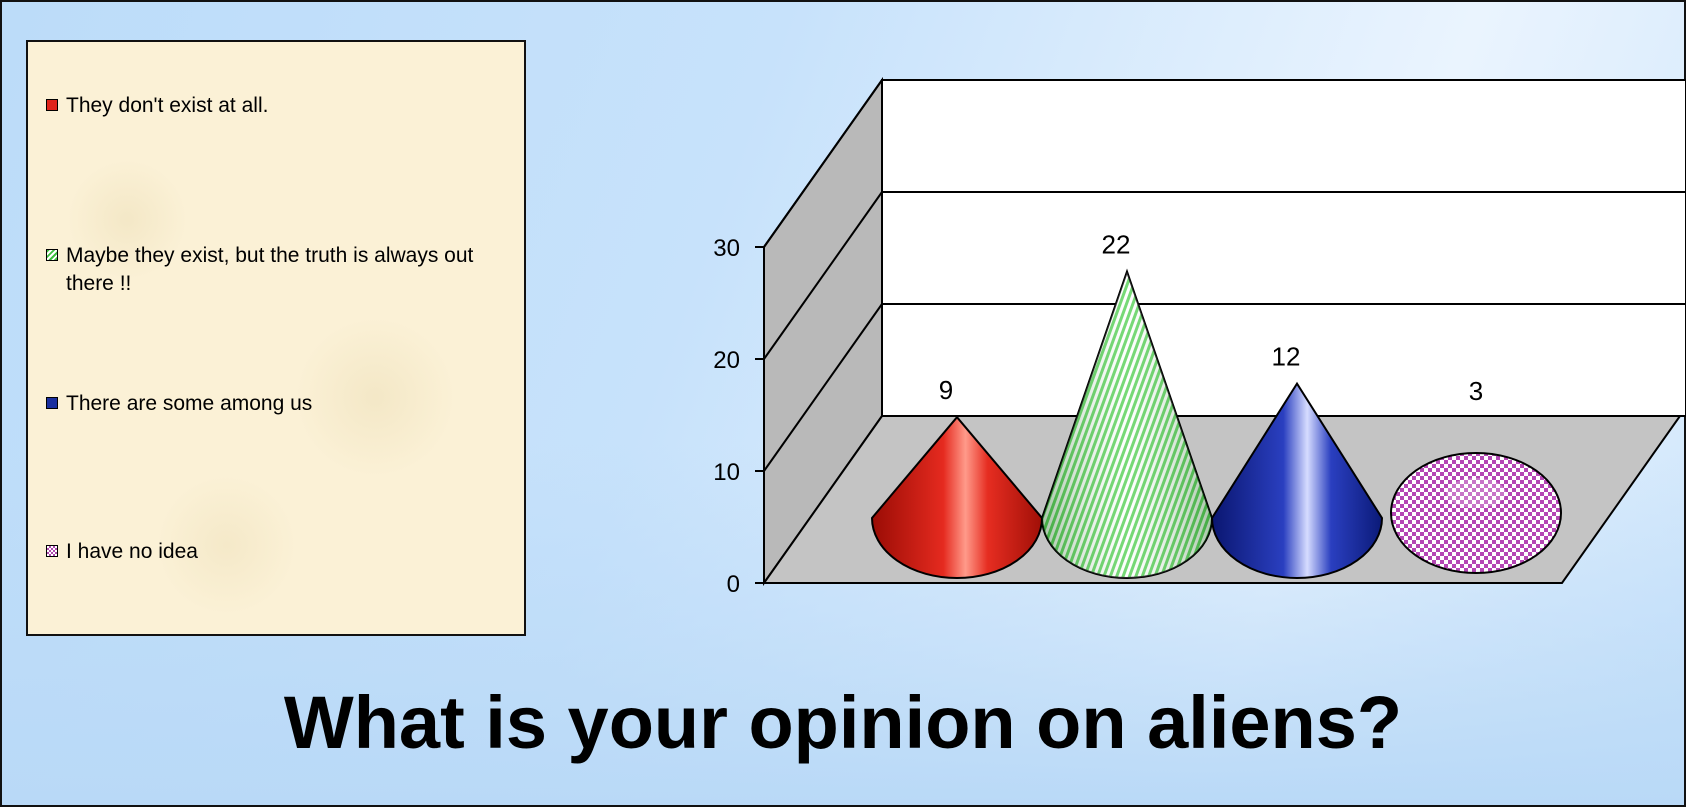  What do you see at coordinates (52, 105) in the screenshot?
I see `legend-swatch-red` at bounding box center [52, 105].